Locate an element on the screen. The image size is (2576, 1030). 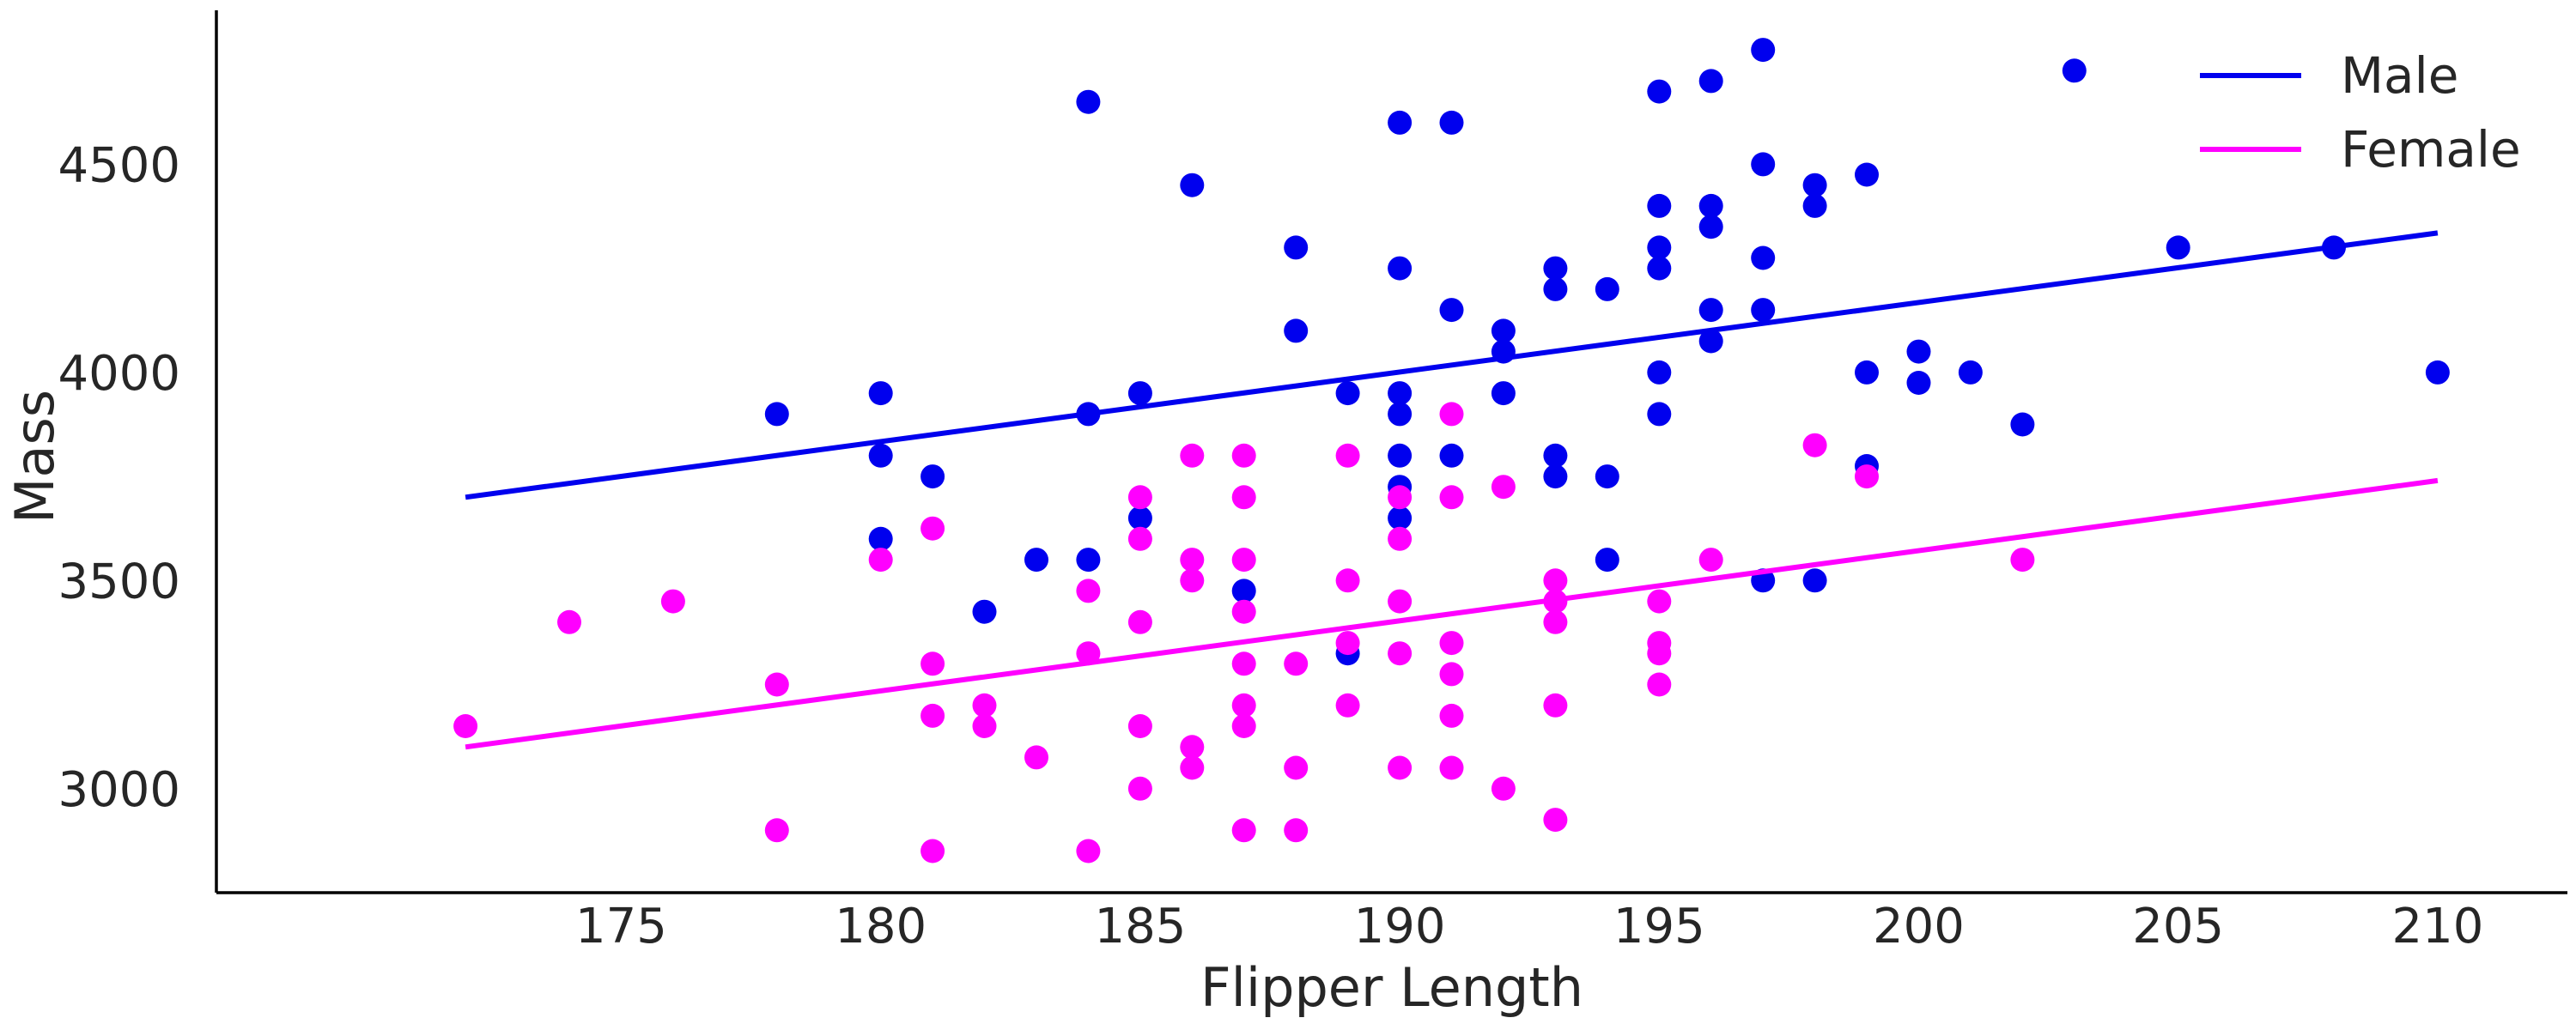
x-axis-title: Flipper Length is located at coordinates (1391, 987).